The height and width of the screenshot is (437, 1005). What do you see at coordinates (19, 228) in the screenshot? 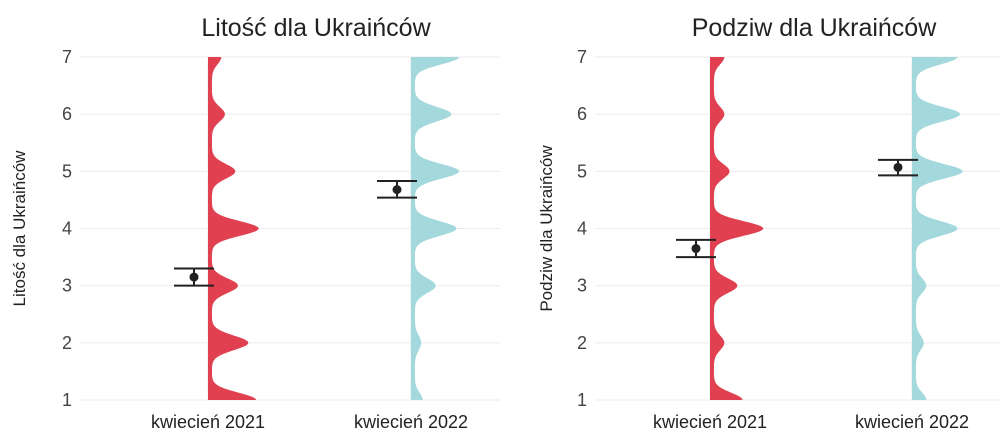
I see `y-axis-label: Litość dla Ukraińców` at bounding box center [19, 228].